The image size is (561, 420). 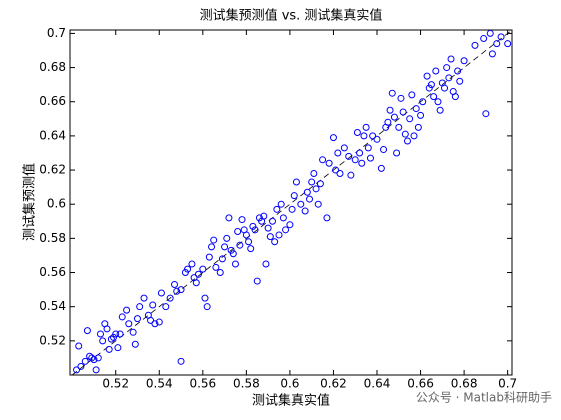 What do you see at coordinates (246, 384) in the screenshot?
I see `x-tick-label: 0.58` at bounding box center [246, 384].